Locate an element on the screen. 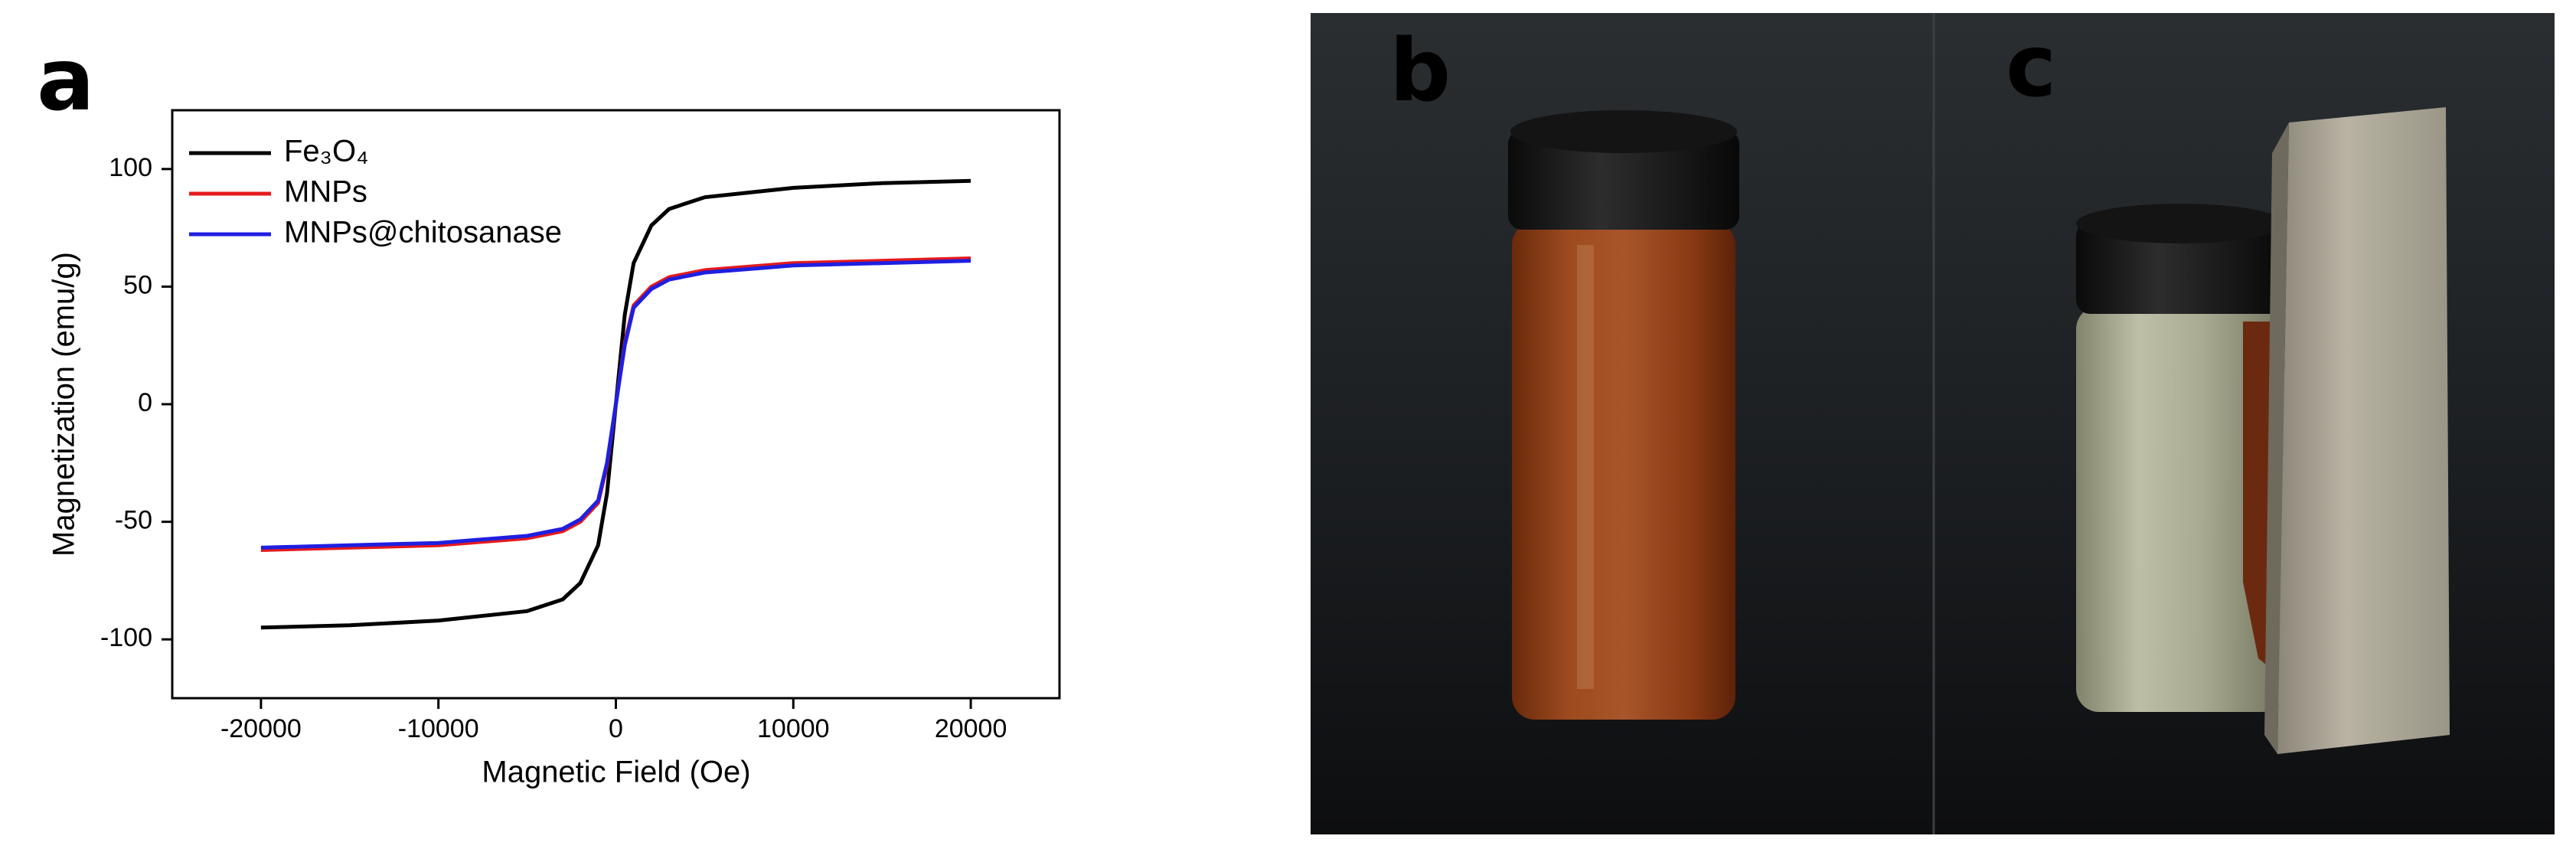  x-tick-label: -10000 is located at coordinates (438, 728).